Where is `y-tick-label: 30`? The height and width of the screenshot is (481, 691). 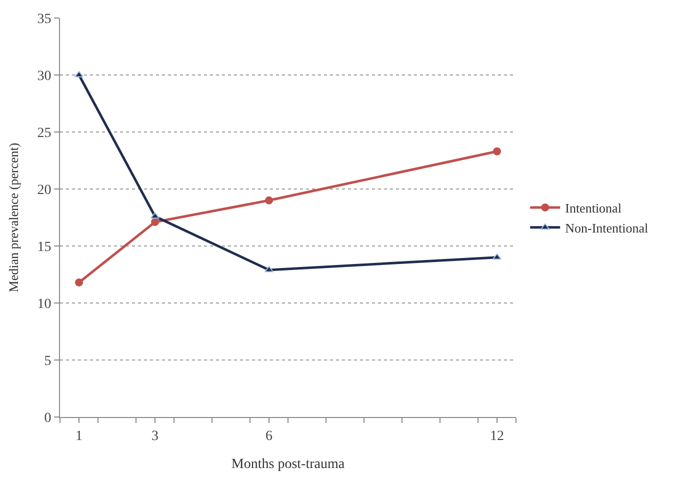
y-tick-label: 30 is located at coordinates (44, 76).